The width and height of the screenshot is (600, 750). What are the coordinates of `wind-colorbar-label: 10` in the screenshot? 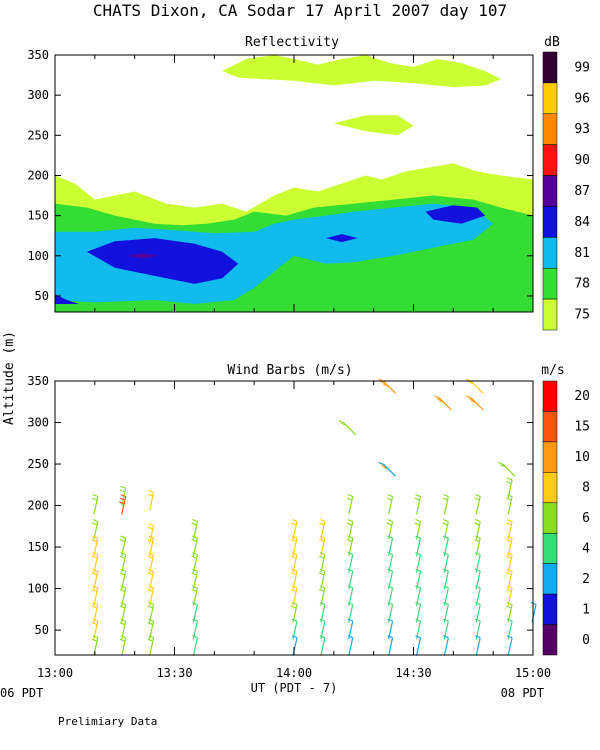 It's located at (582, 457).